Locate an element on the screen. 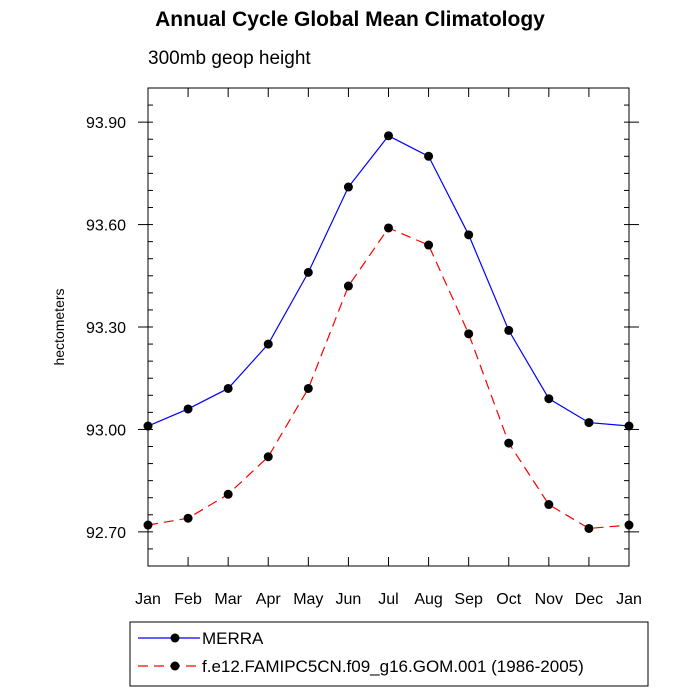  legend-box is located at coordinates (389, 654).